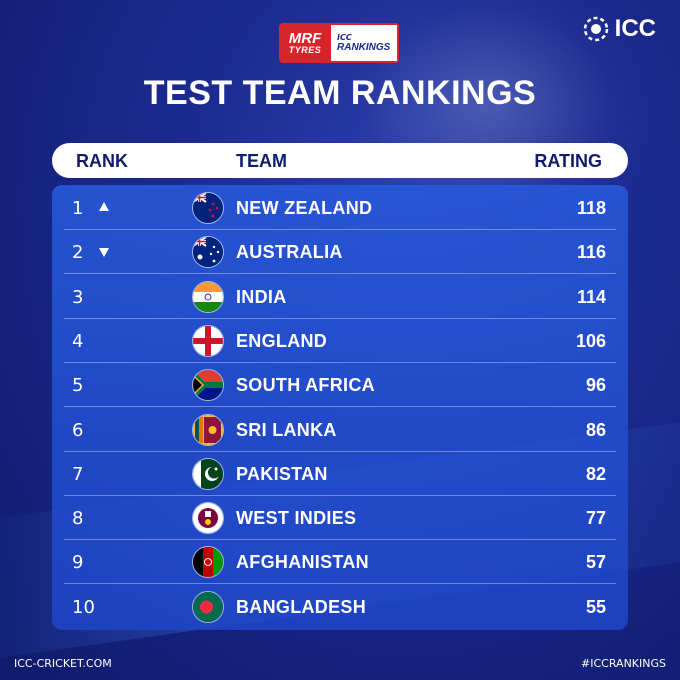 Image resolution: width=680 pixels, height=680 pixels. What do you see at coordinates (78, 386) in the screenshot?
I see `rank-number: 5` at bounding box center [78, 386].